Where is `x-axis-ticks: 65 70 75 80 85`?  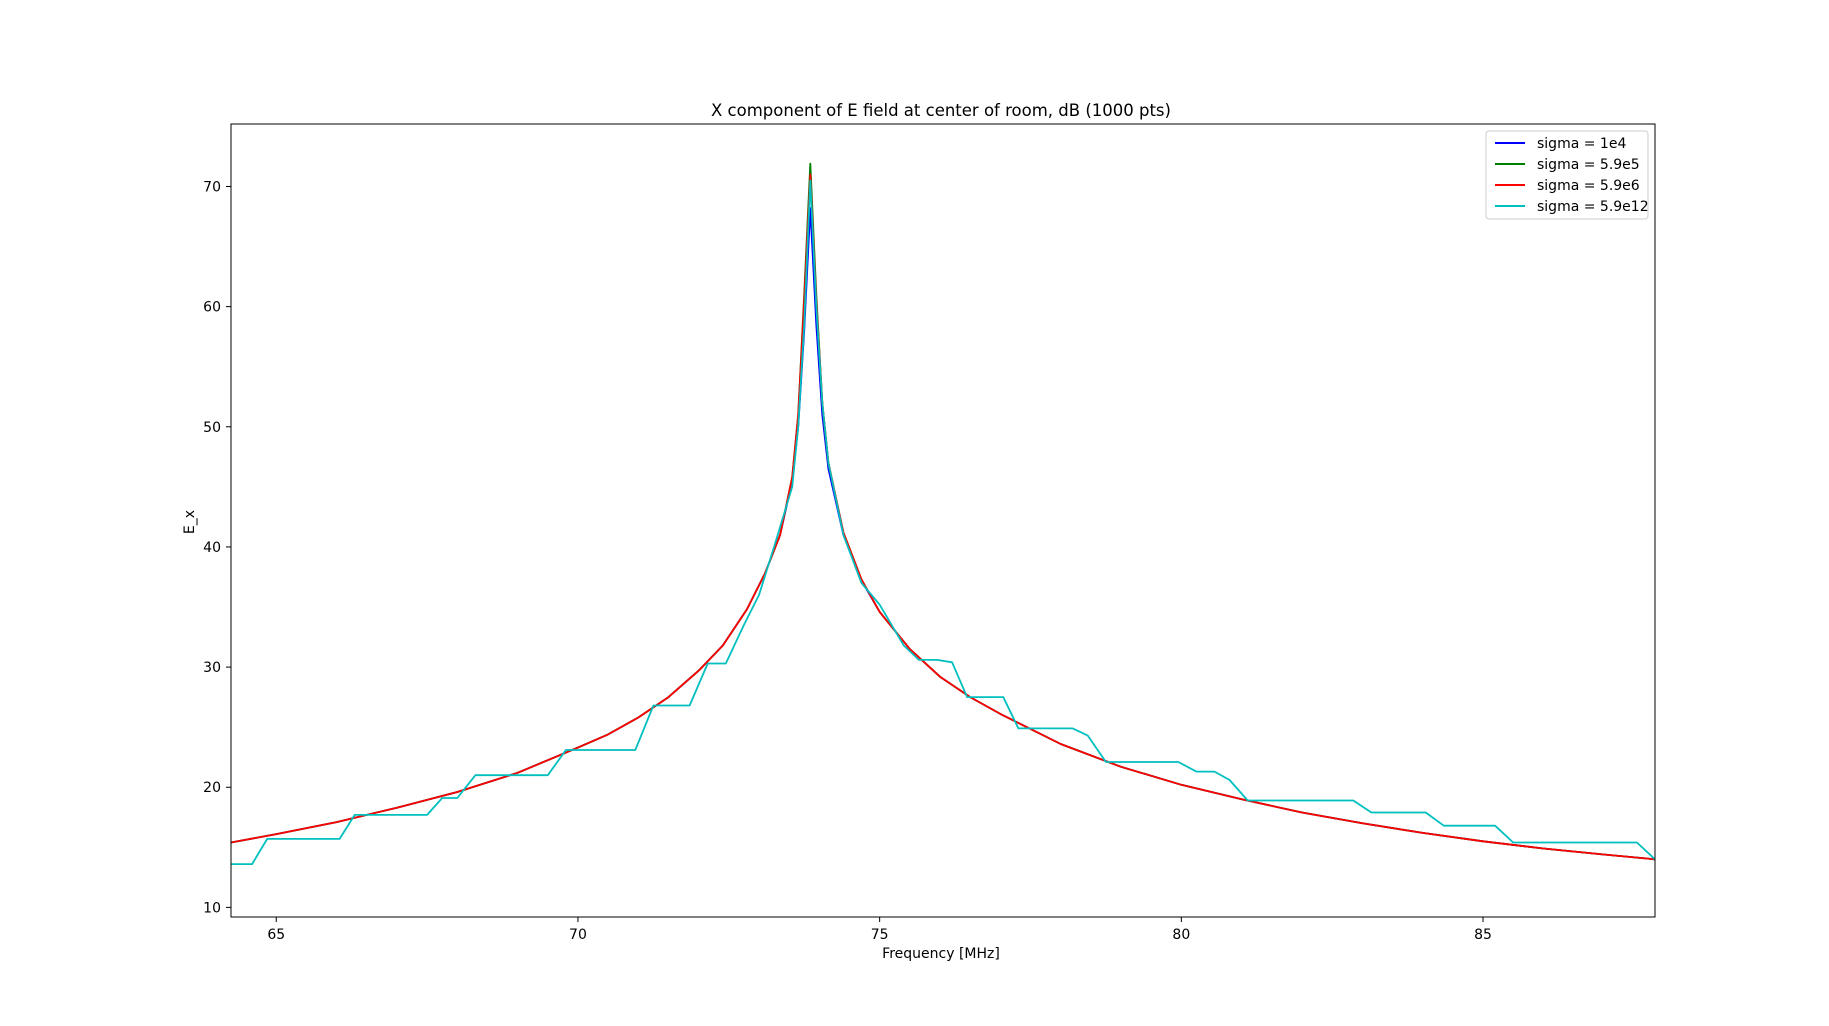
x-axis-ticks: 65 70 75 80 85 is located at coordinates (879, 930).